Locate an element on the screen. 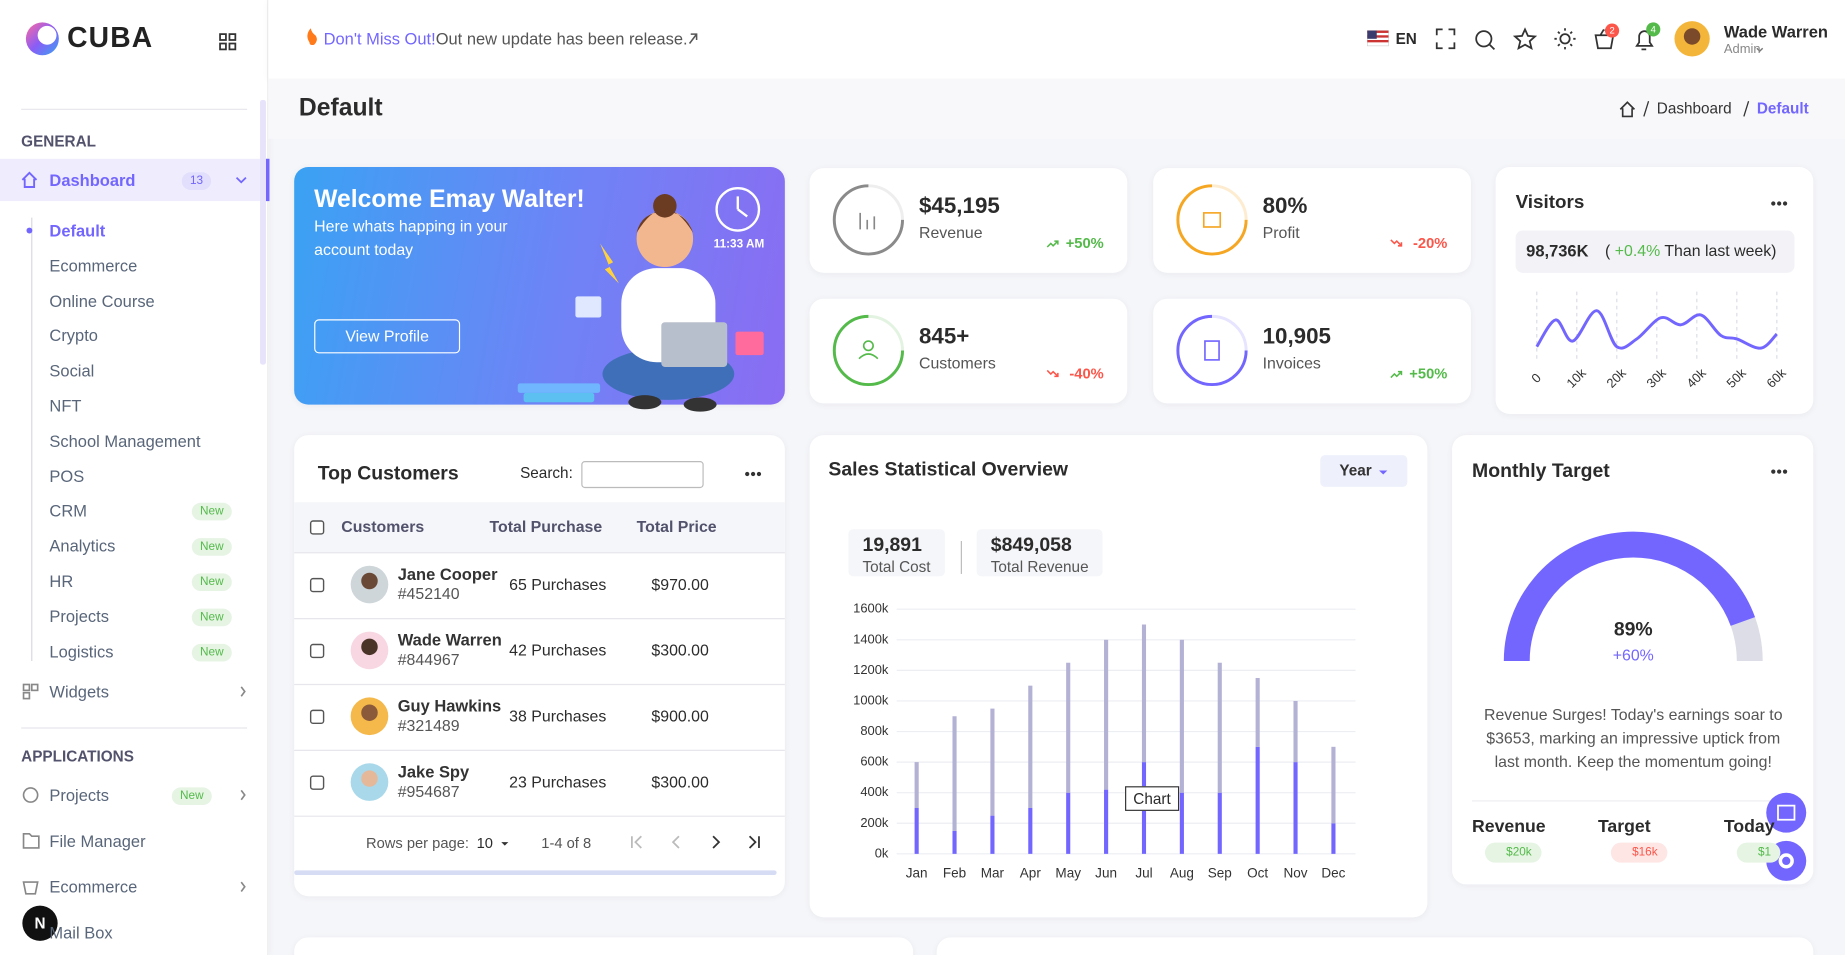 The image size is (1845, 955). y-tick-label: 200k is located at coordinates (874, 823).